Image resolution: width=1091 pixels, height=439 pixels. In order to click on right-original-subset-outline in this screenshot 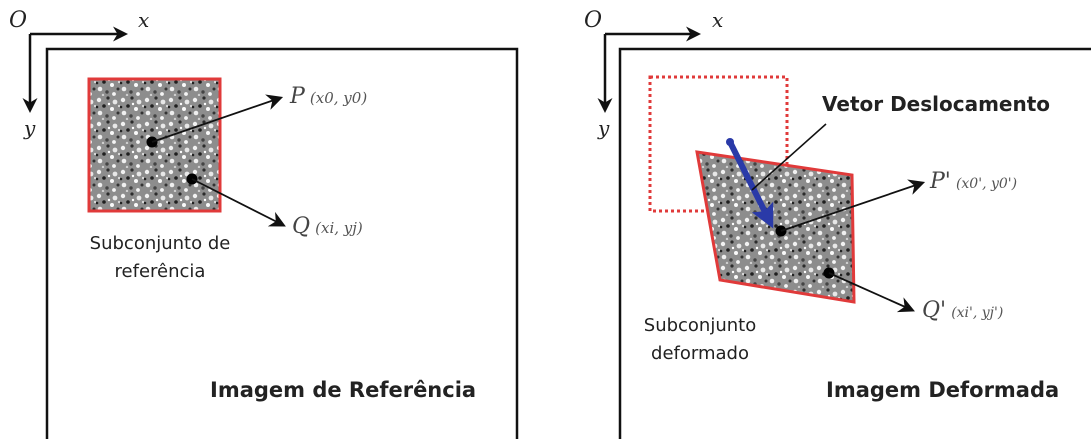, I will do `click(718, 144)`.